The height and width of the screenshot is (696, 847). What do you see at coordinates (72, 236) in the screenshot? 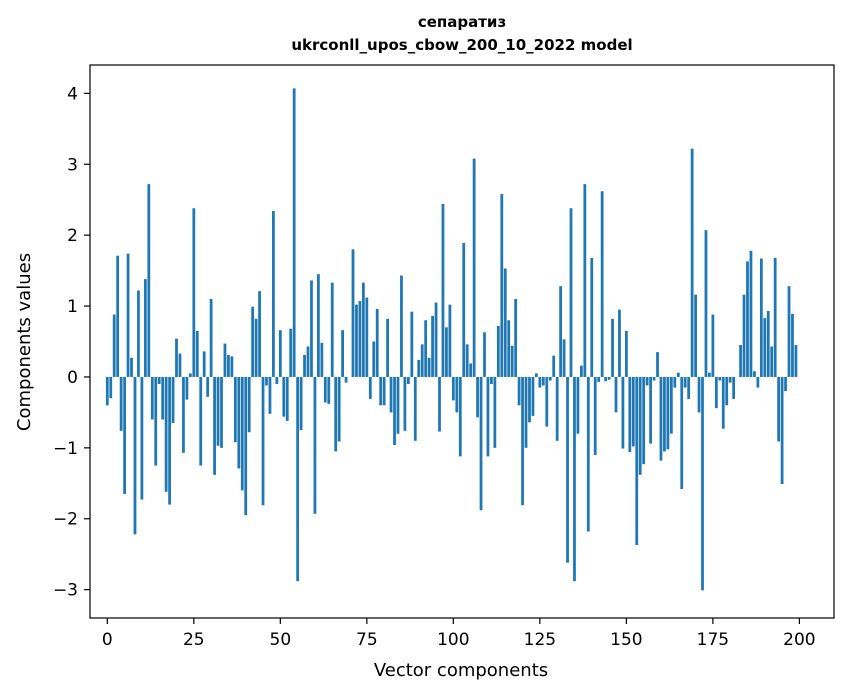
I see `y-tick-label: 2` at bounding box center [72, 236].